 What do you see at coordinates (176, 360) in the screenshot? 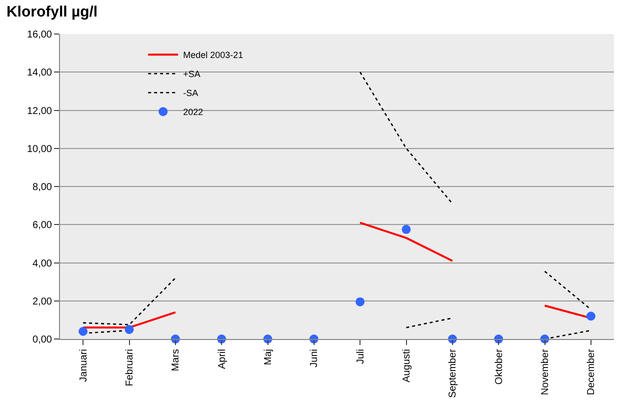
I see `x-tick-label: Mars` at bounding box center [176, 360].